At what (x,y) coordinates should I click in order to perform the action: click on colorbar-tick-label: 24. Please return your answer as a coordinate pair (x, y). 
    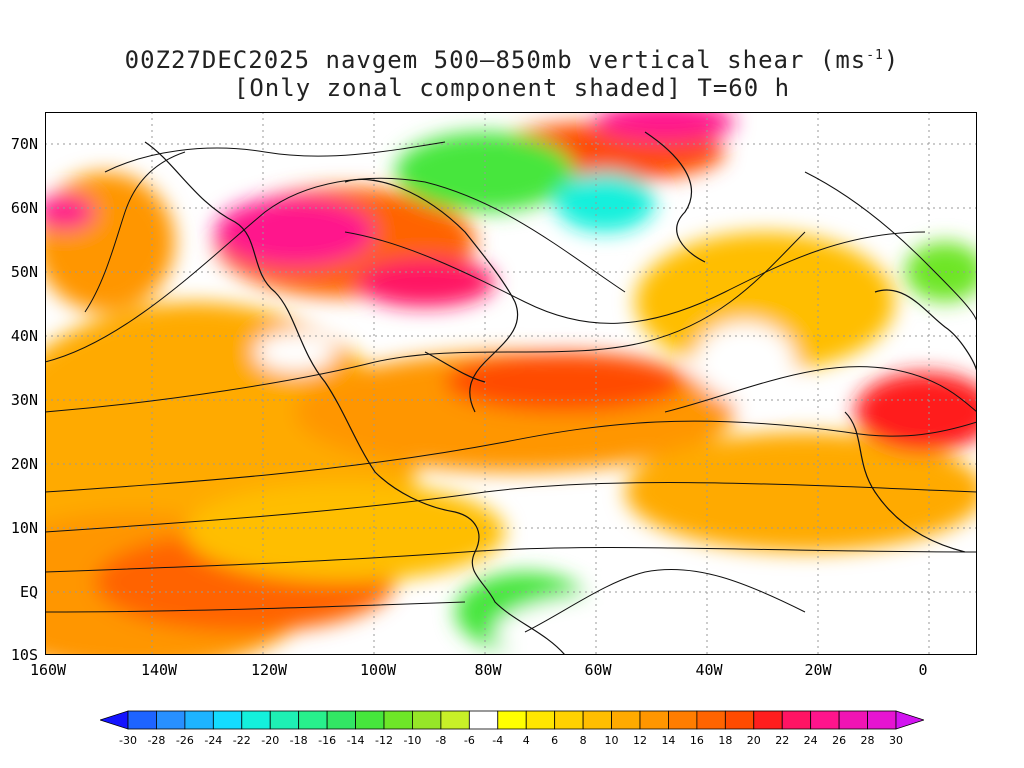
    Looking at the image, I should click on (810, 740).